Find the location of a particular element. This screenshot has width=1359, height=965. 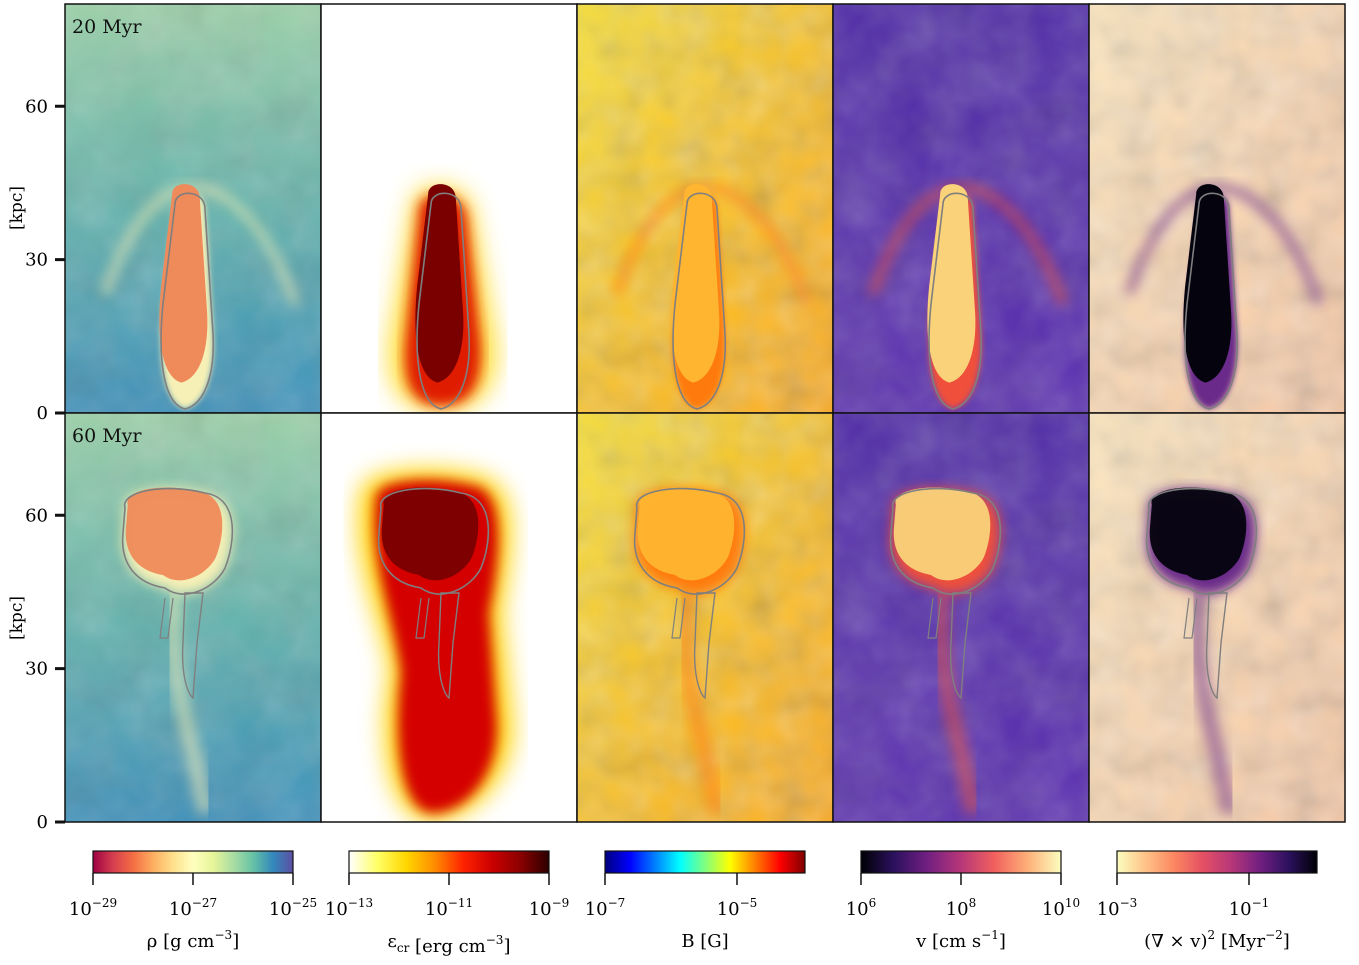

colorbar-tick-label: 10⁻³ is located at coordinates (1117, 908).